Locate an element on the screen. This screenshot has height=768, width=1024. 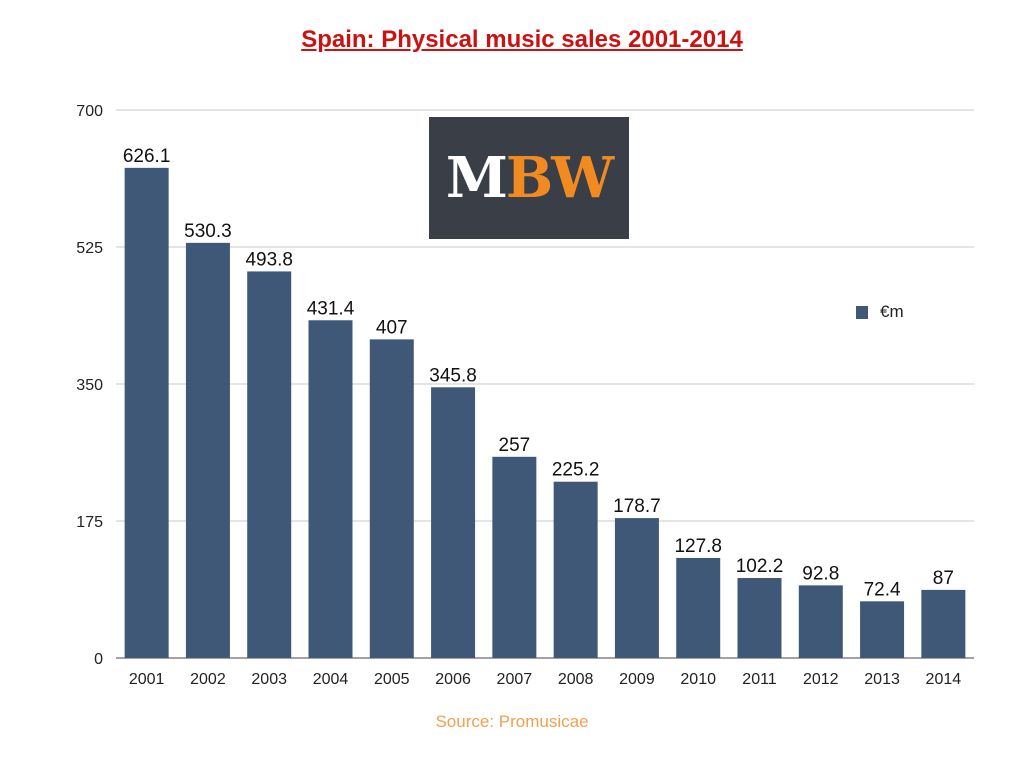
data-label: 493.8 is located at coordinates (269, 259).